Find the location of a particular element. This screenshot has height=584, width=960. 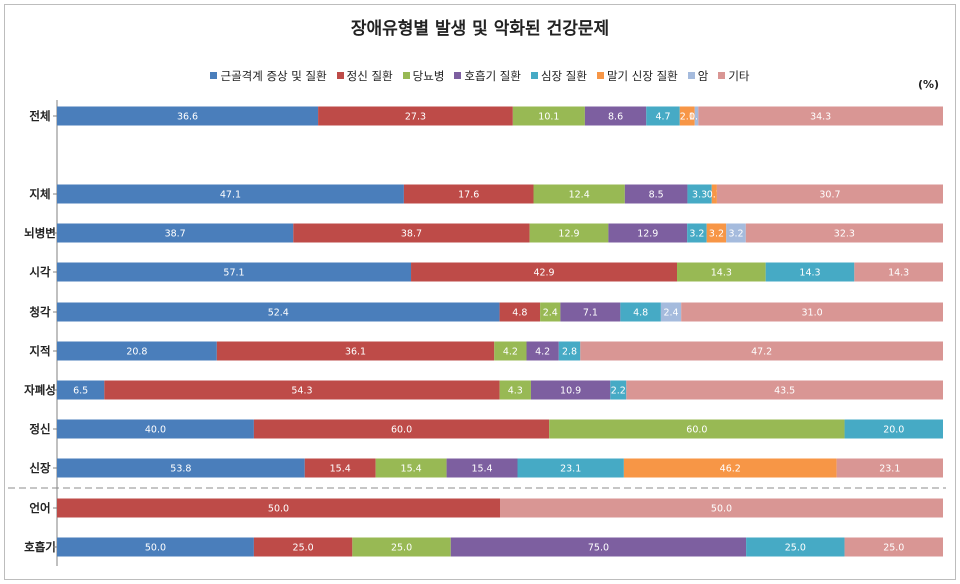

category-label: 지적 is located at coordinates (39, 351).